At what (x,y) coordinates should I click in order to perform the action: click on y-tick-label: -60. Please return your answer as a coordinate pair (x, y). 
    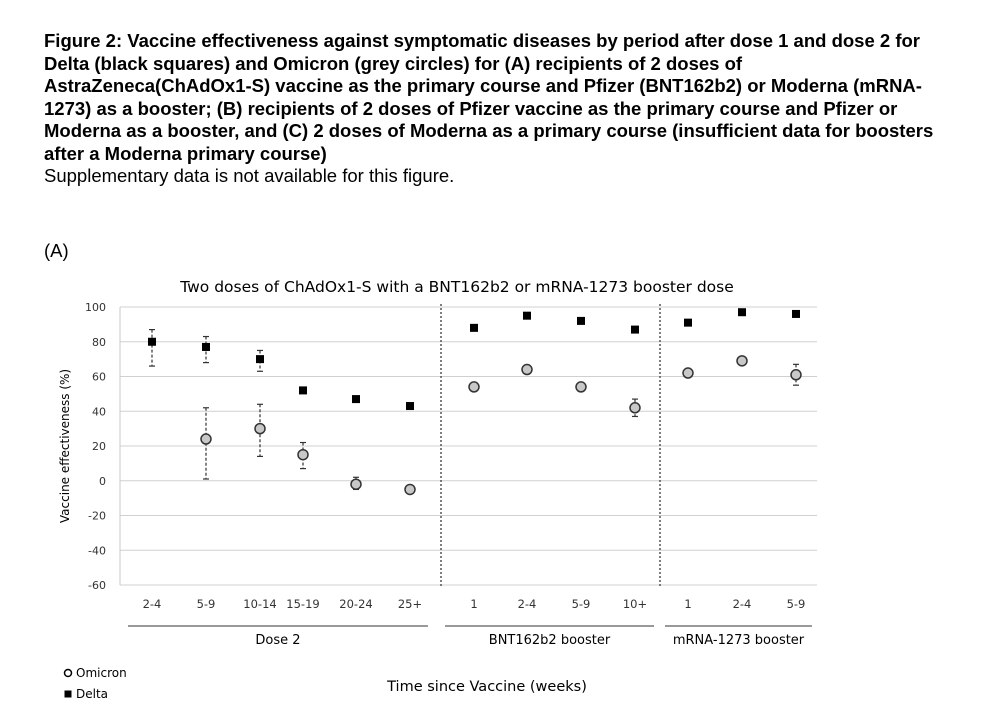
    Looking at the image, I should click on (97, 585).